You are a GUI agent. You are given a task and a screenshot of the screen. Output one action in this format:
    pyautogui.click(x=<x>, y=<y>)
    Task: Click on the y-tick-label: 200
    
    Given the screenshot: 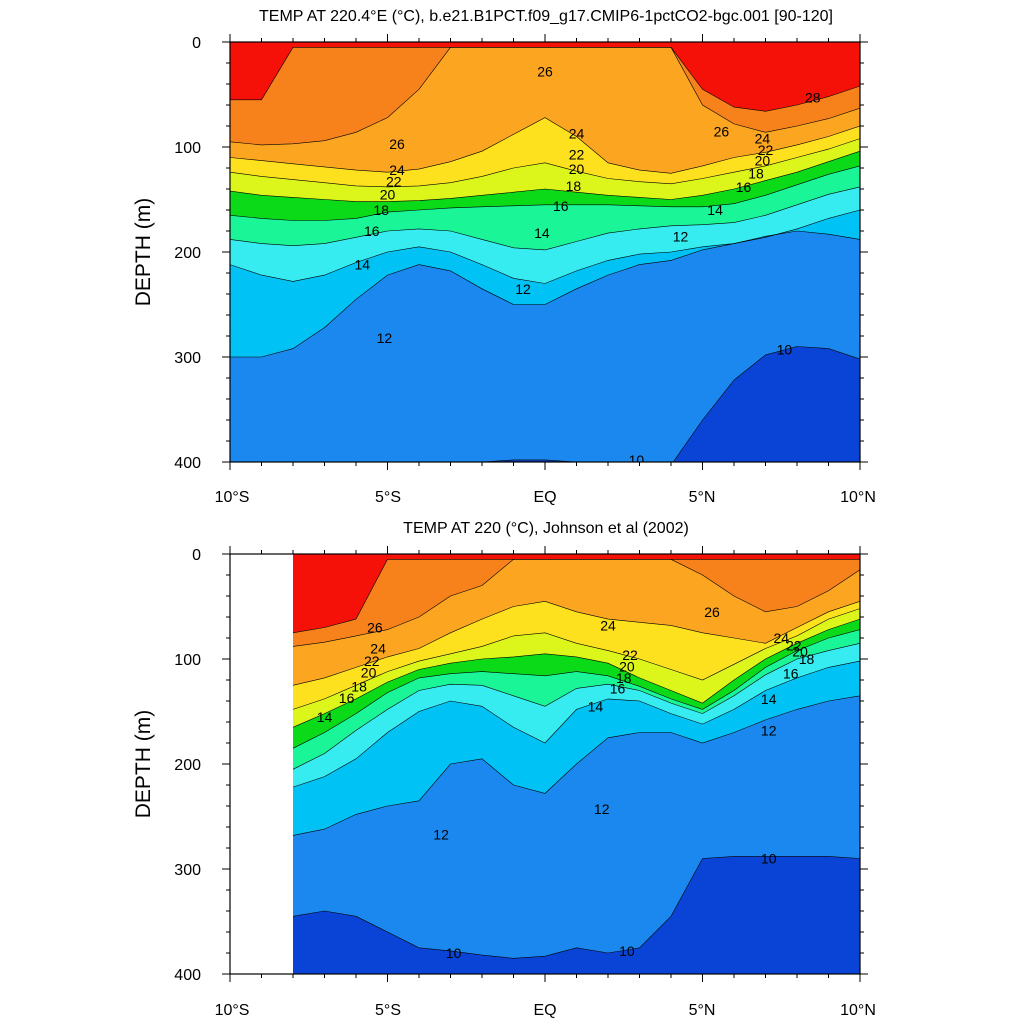 What is the action you would take?
    pyautogui.click(x=187, y=765)
    